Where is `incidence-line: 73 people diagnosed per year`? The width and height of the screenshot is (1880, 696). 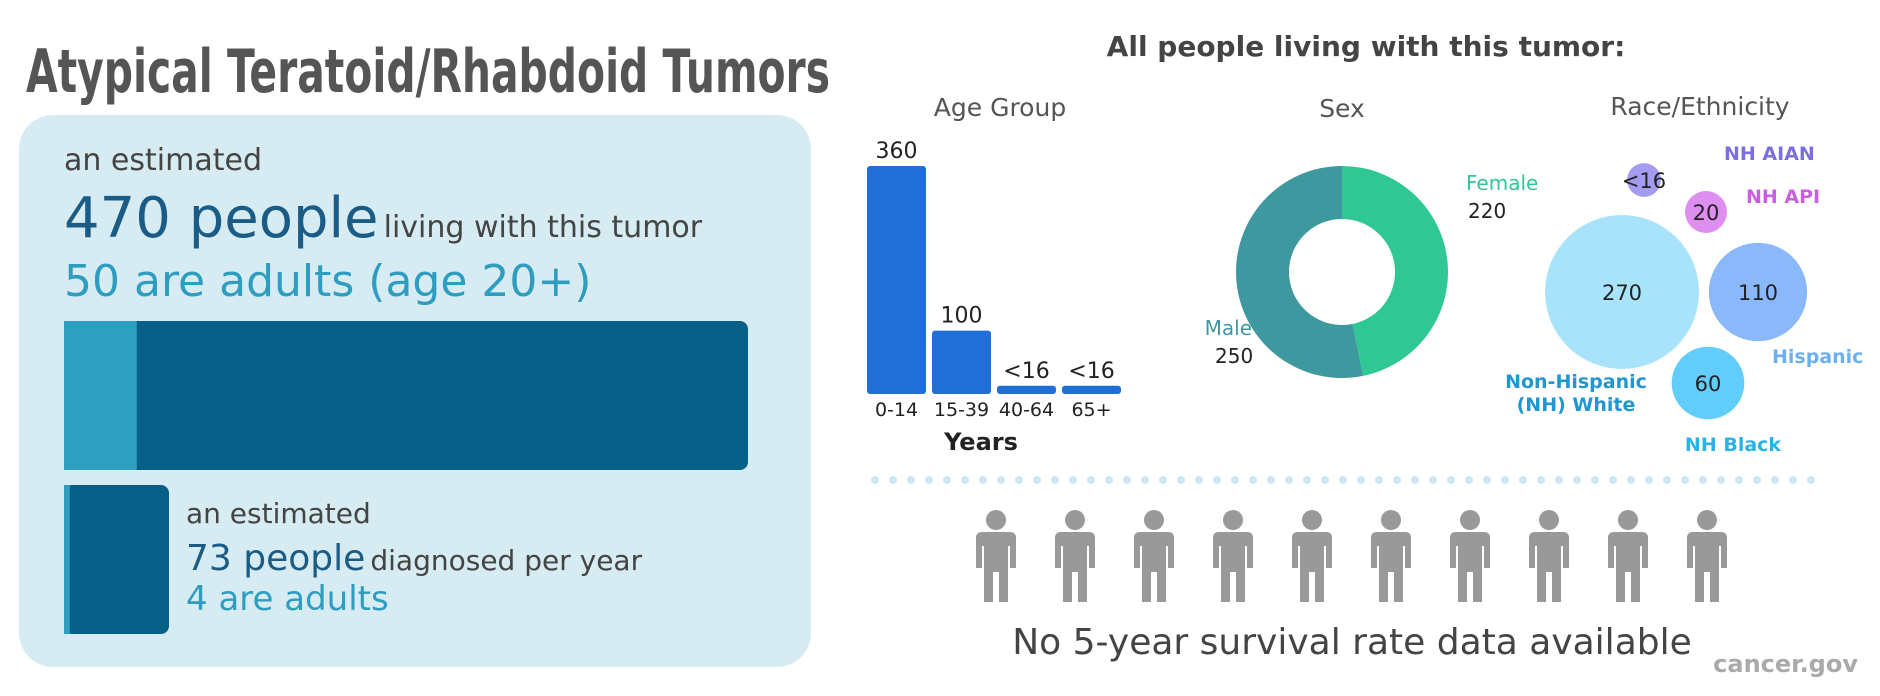
incidence-line: 73 people diagnosed per year is located at coordinates (414, 558).